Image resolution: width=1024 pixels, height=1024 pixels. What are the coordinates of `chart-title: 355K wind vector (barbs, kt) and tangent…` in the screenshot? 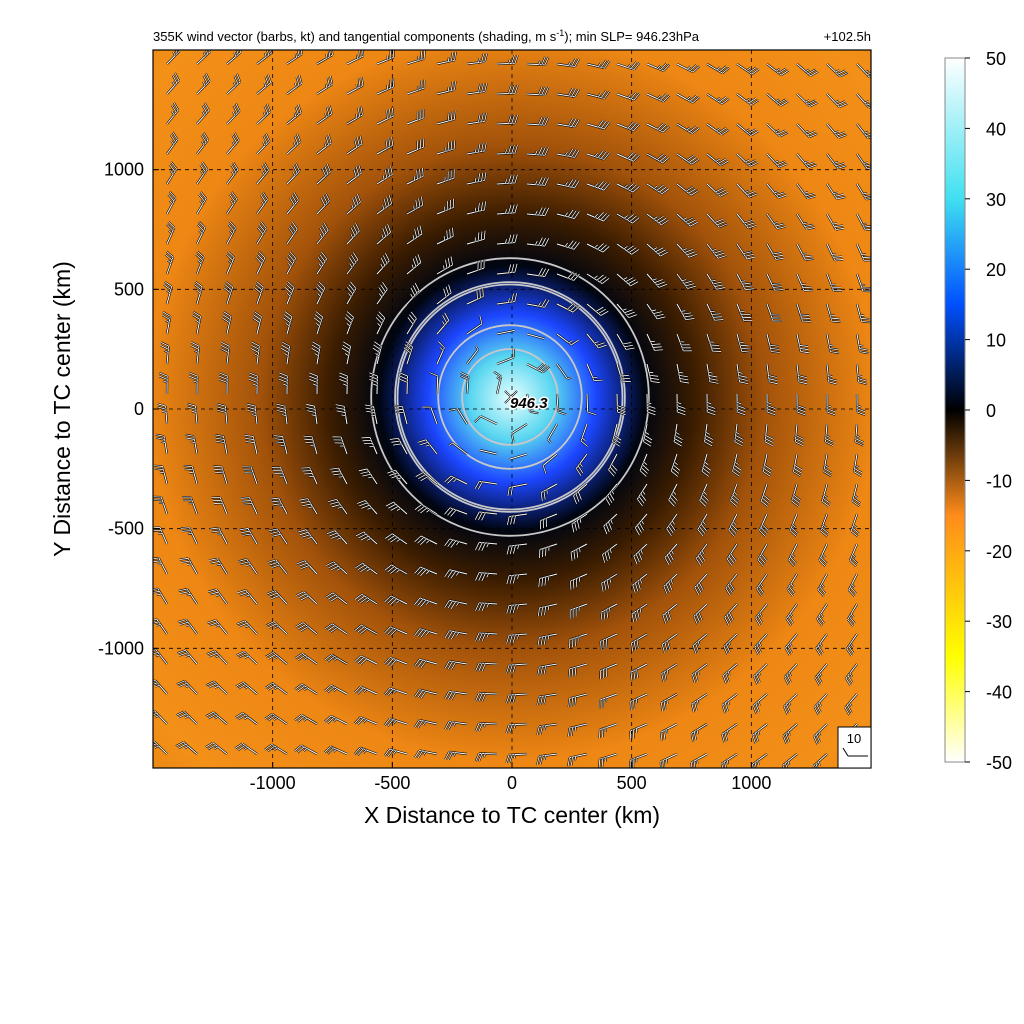 It's located at (426, 36).